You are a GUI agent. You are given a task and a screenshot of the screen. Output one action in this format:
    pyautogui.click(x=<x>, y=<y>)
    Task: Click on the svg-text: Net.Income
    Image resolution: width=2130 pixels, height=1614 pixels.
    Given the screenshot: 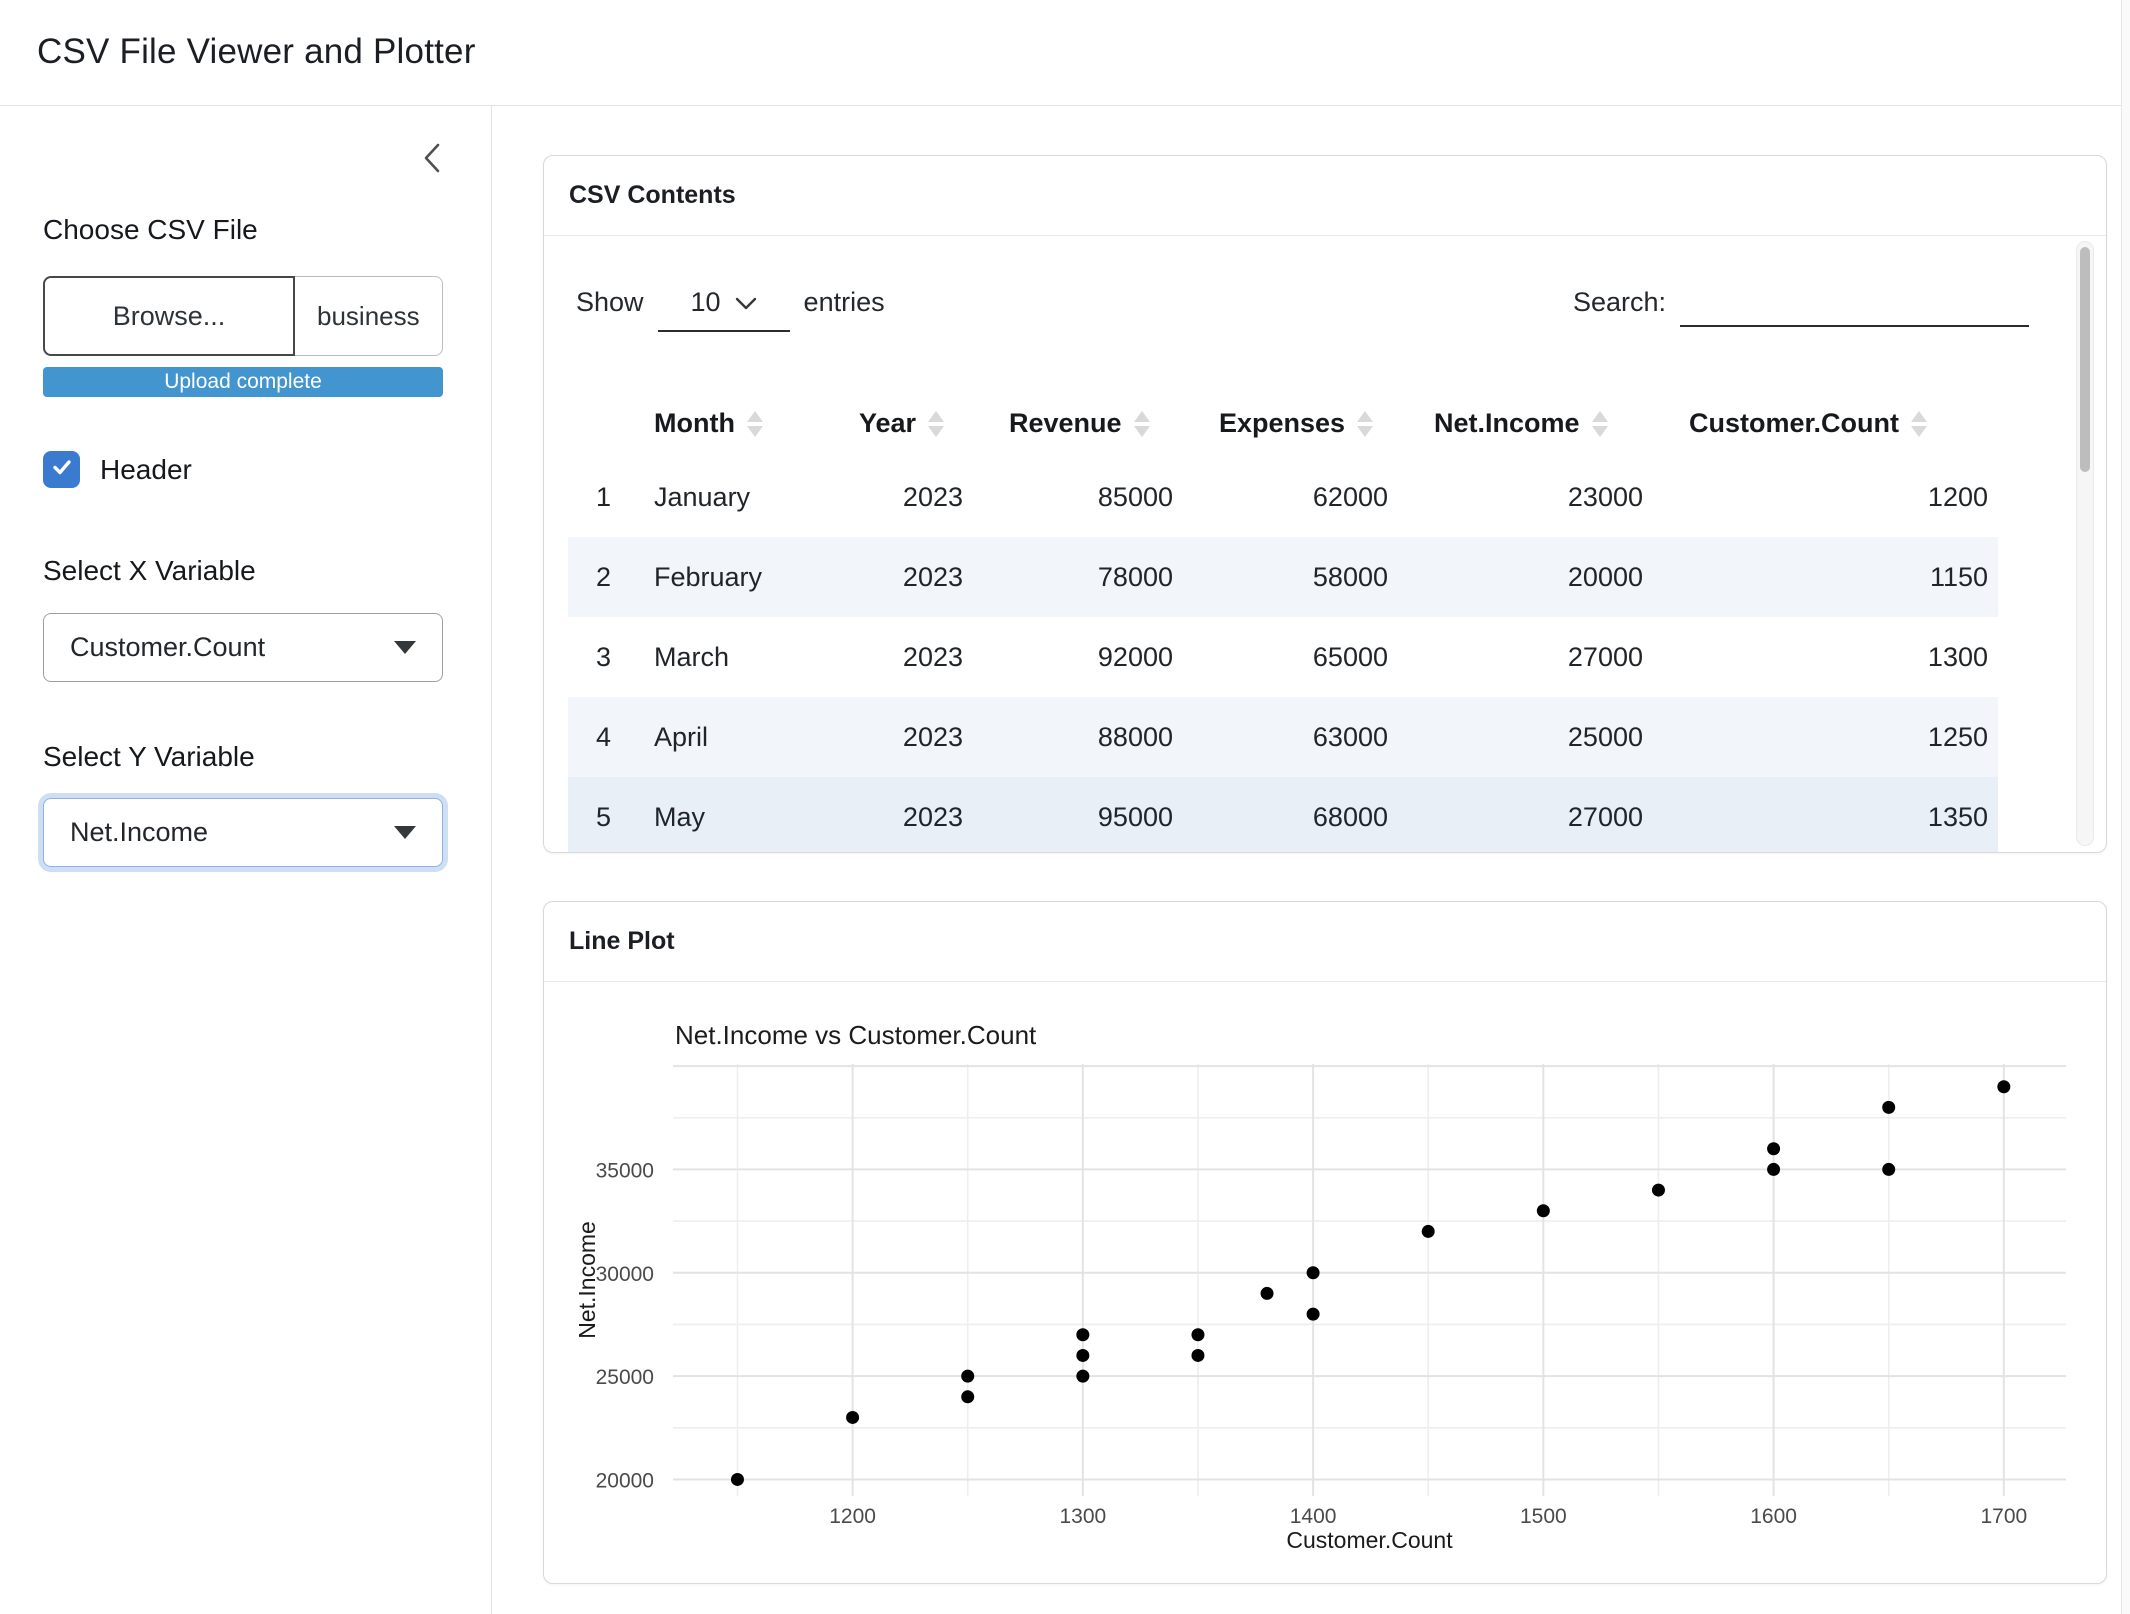 What is the action you would take?
    pyautogui.click(x=587, y=1280)
    